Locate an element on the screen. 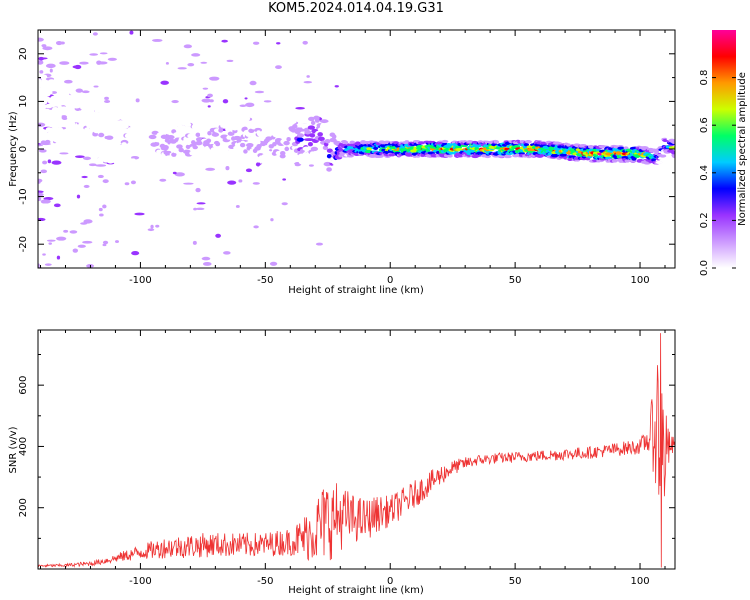 The height and width of the screenshot is (600, 750). snr-x-tick-label: -50 is located at coordinates (265, 581).